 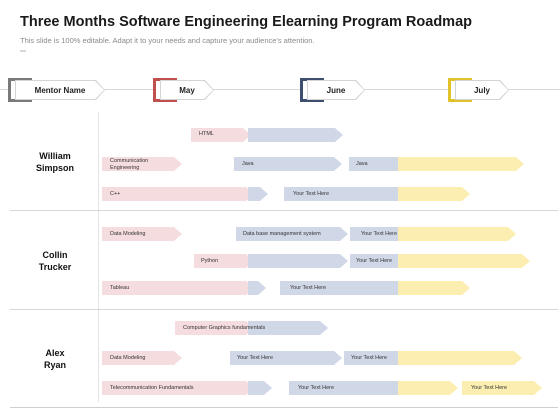 I want to click on header-line, so click(x=280, y=89).